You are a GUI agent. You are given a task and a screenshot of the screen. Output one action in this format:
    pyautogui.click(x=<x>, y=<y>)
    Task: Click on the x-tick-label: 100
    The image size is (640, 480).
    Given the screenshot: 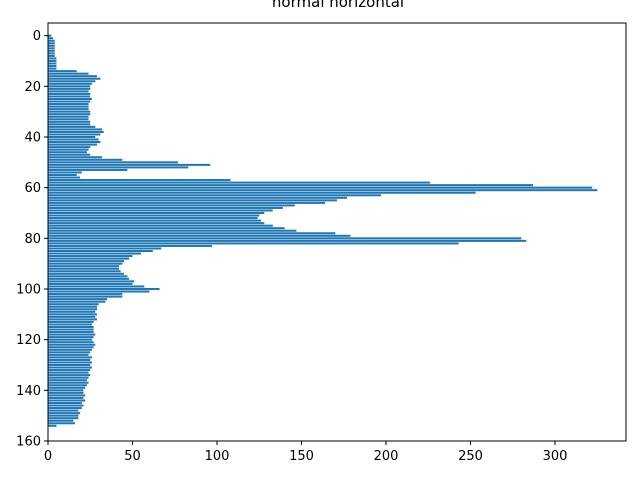 What is the action you would take?
    pyautogui.click(x=217, y=456)
    